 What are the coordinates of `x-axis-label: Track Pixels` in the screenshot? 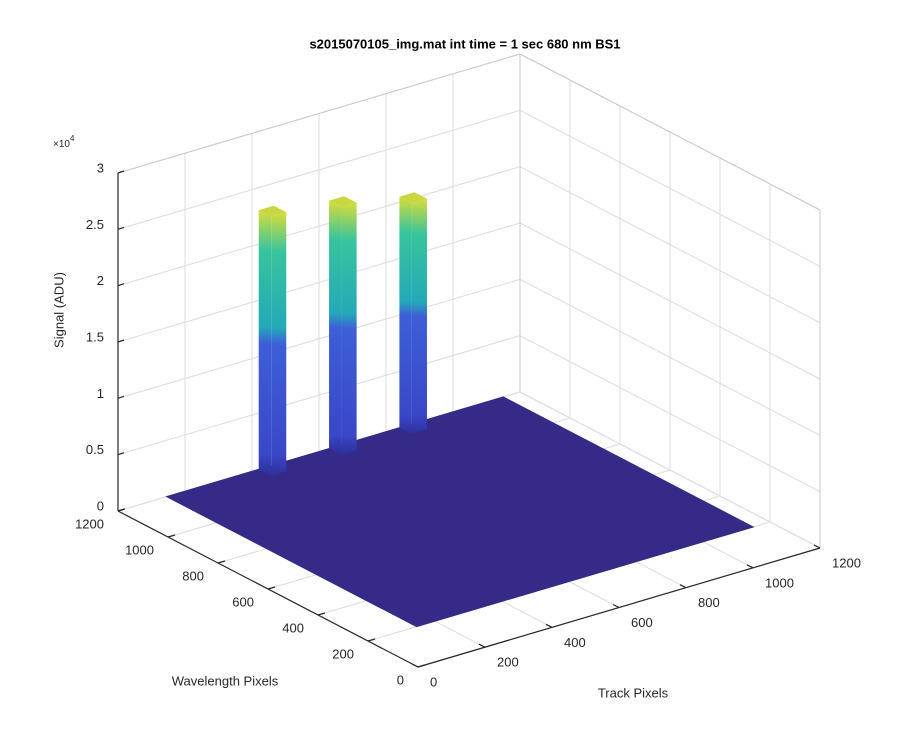 It's located at (633, 692).